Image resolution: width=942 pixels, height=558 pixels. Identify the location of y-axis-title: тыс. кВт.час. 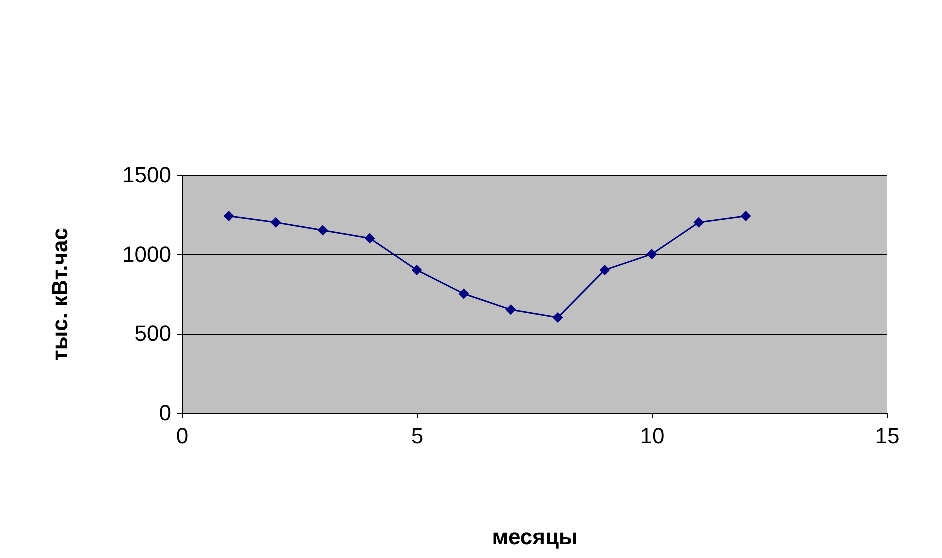
(60, 294).